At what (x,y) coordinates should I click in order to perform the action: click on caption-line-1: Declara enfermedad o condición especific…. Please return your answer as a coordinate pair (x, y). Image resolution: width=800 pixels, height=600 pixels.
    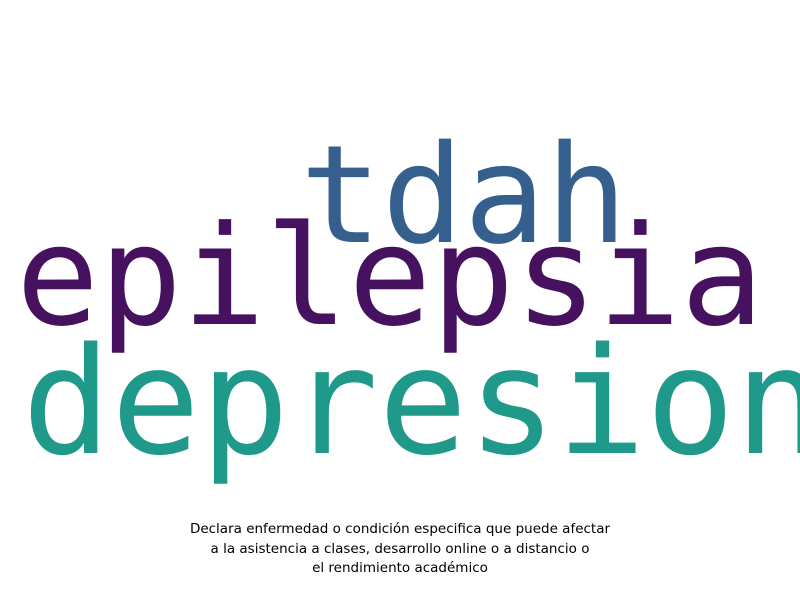
    Looking at the image, I should click on (400, 529).